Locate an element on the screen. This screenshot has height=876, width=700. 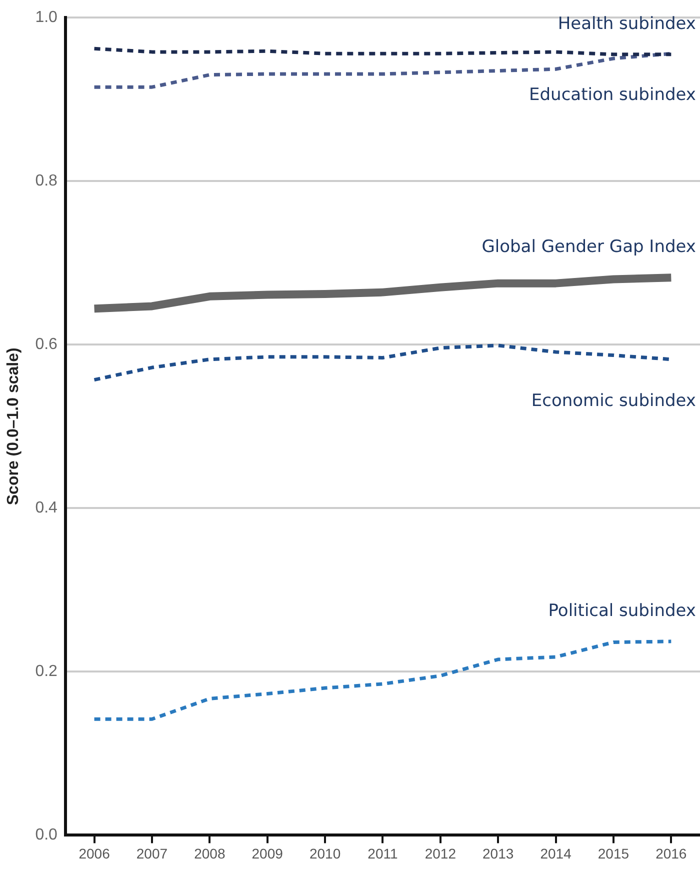
series-label: Health subindex is located at coordinates (627, 24).